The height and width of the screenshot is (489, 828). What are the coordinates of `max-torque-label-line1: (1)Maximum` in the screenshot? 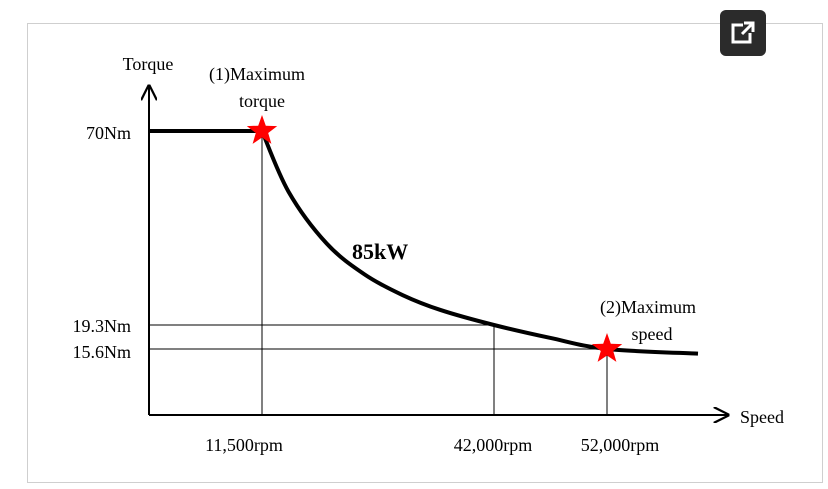 It's located at (257, 74).